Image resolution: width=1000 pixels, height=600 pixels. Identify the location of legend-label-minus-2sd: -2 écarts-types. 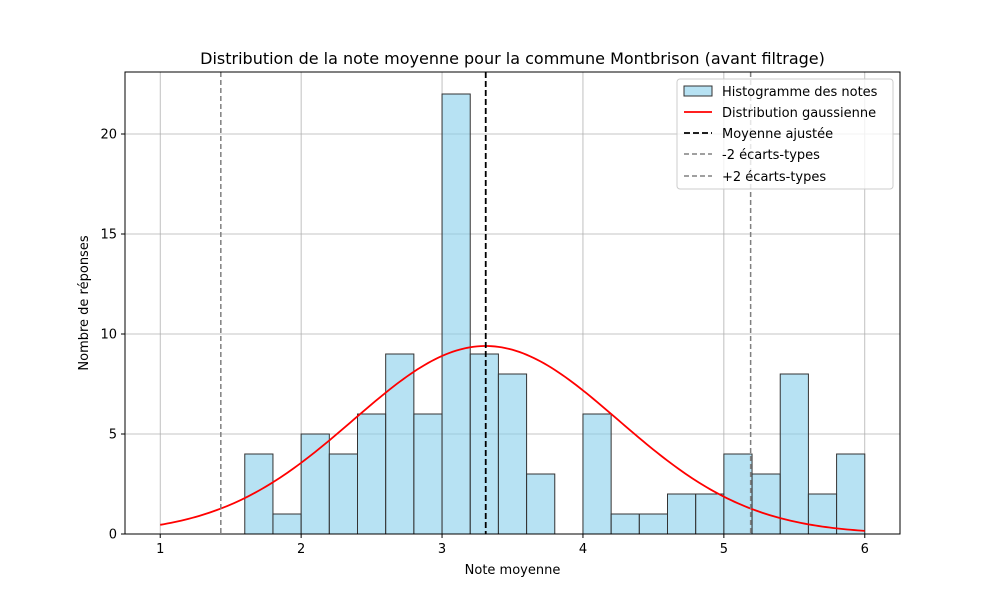
(771, 155).